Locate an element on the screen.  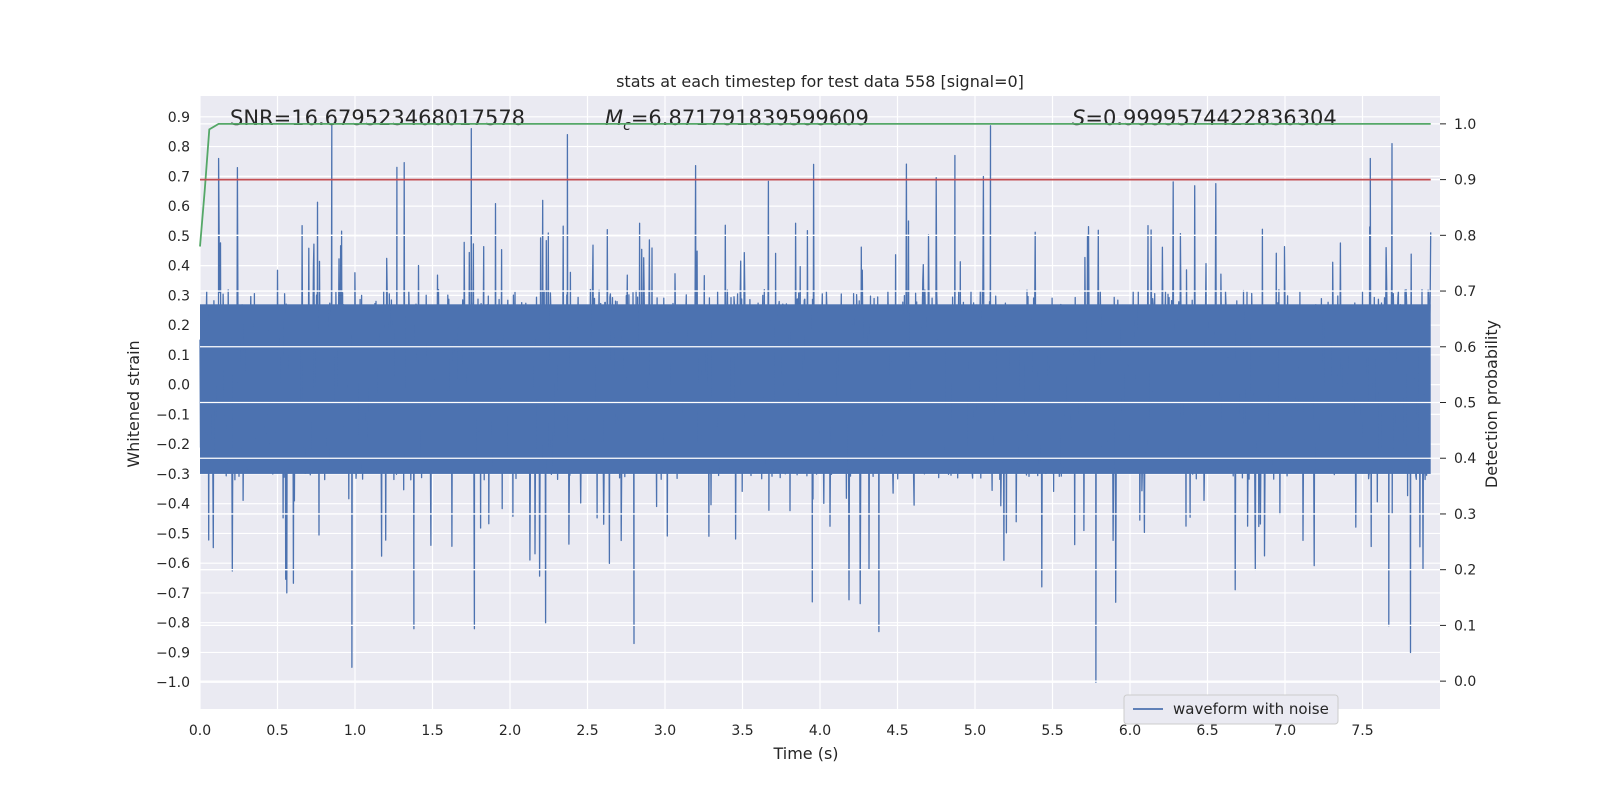
x-axis-label: Time (s) is located at coordinates (805, 753).